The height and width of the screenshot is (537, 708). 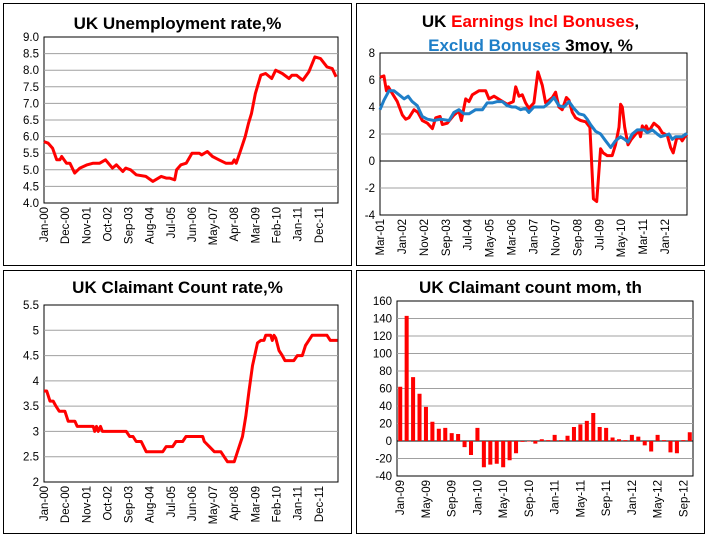 What do you see at coordinates (382, 337) in the screenshot?
I see `y-tick-label: 120` at bounding box center [382, 337].